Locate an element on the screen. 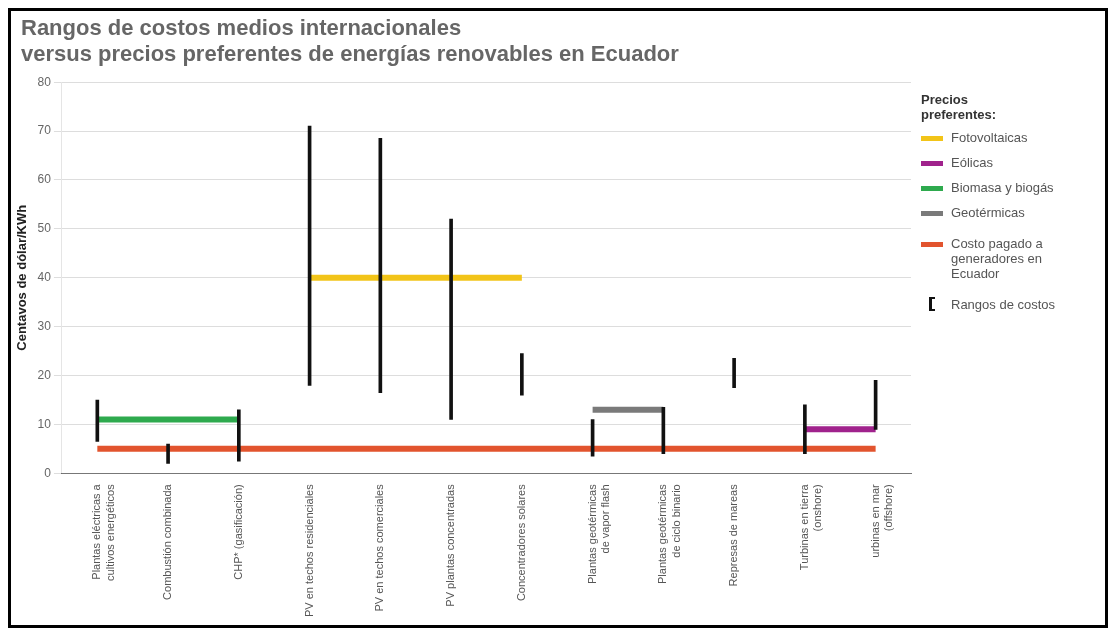 This screenshot has height=639, width=1118. legend-label: Costo pagado a generadores en Ecuador is located at coordinates (997, 258).